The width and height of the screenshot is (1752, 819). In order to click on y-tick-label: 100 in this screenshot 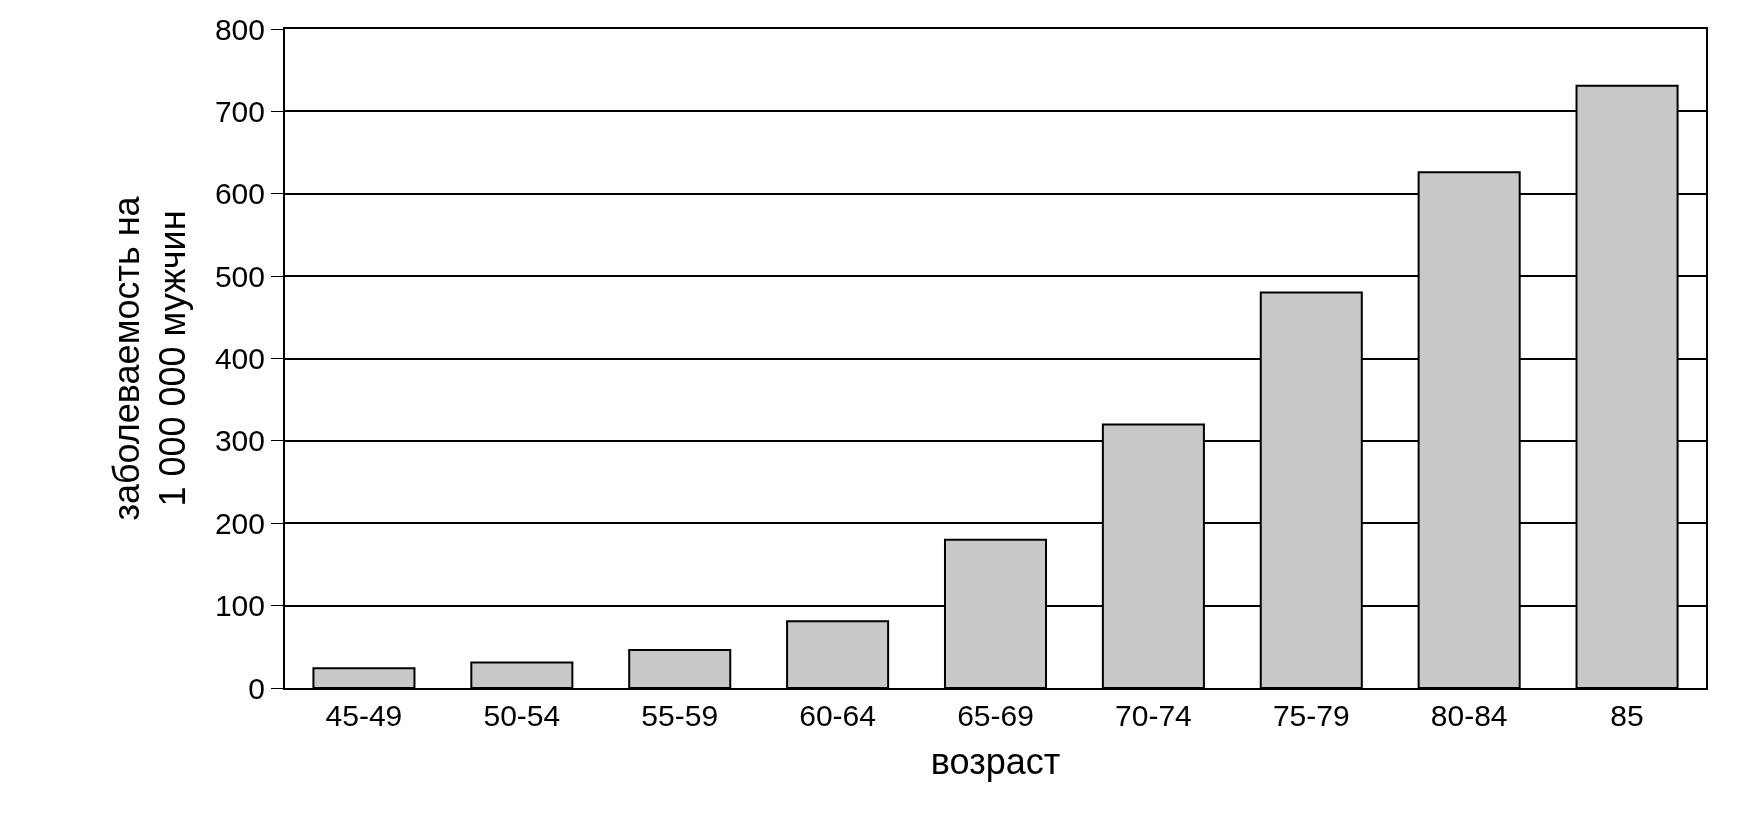, I will do `click(239, 606)`.